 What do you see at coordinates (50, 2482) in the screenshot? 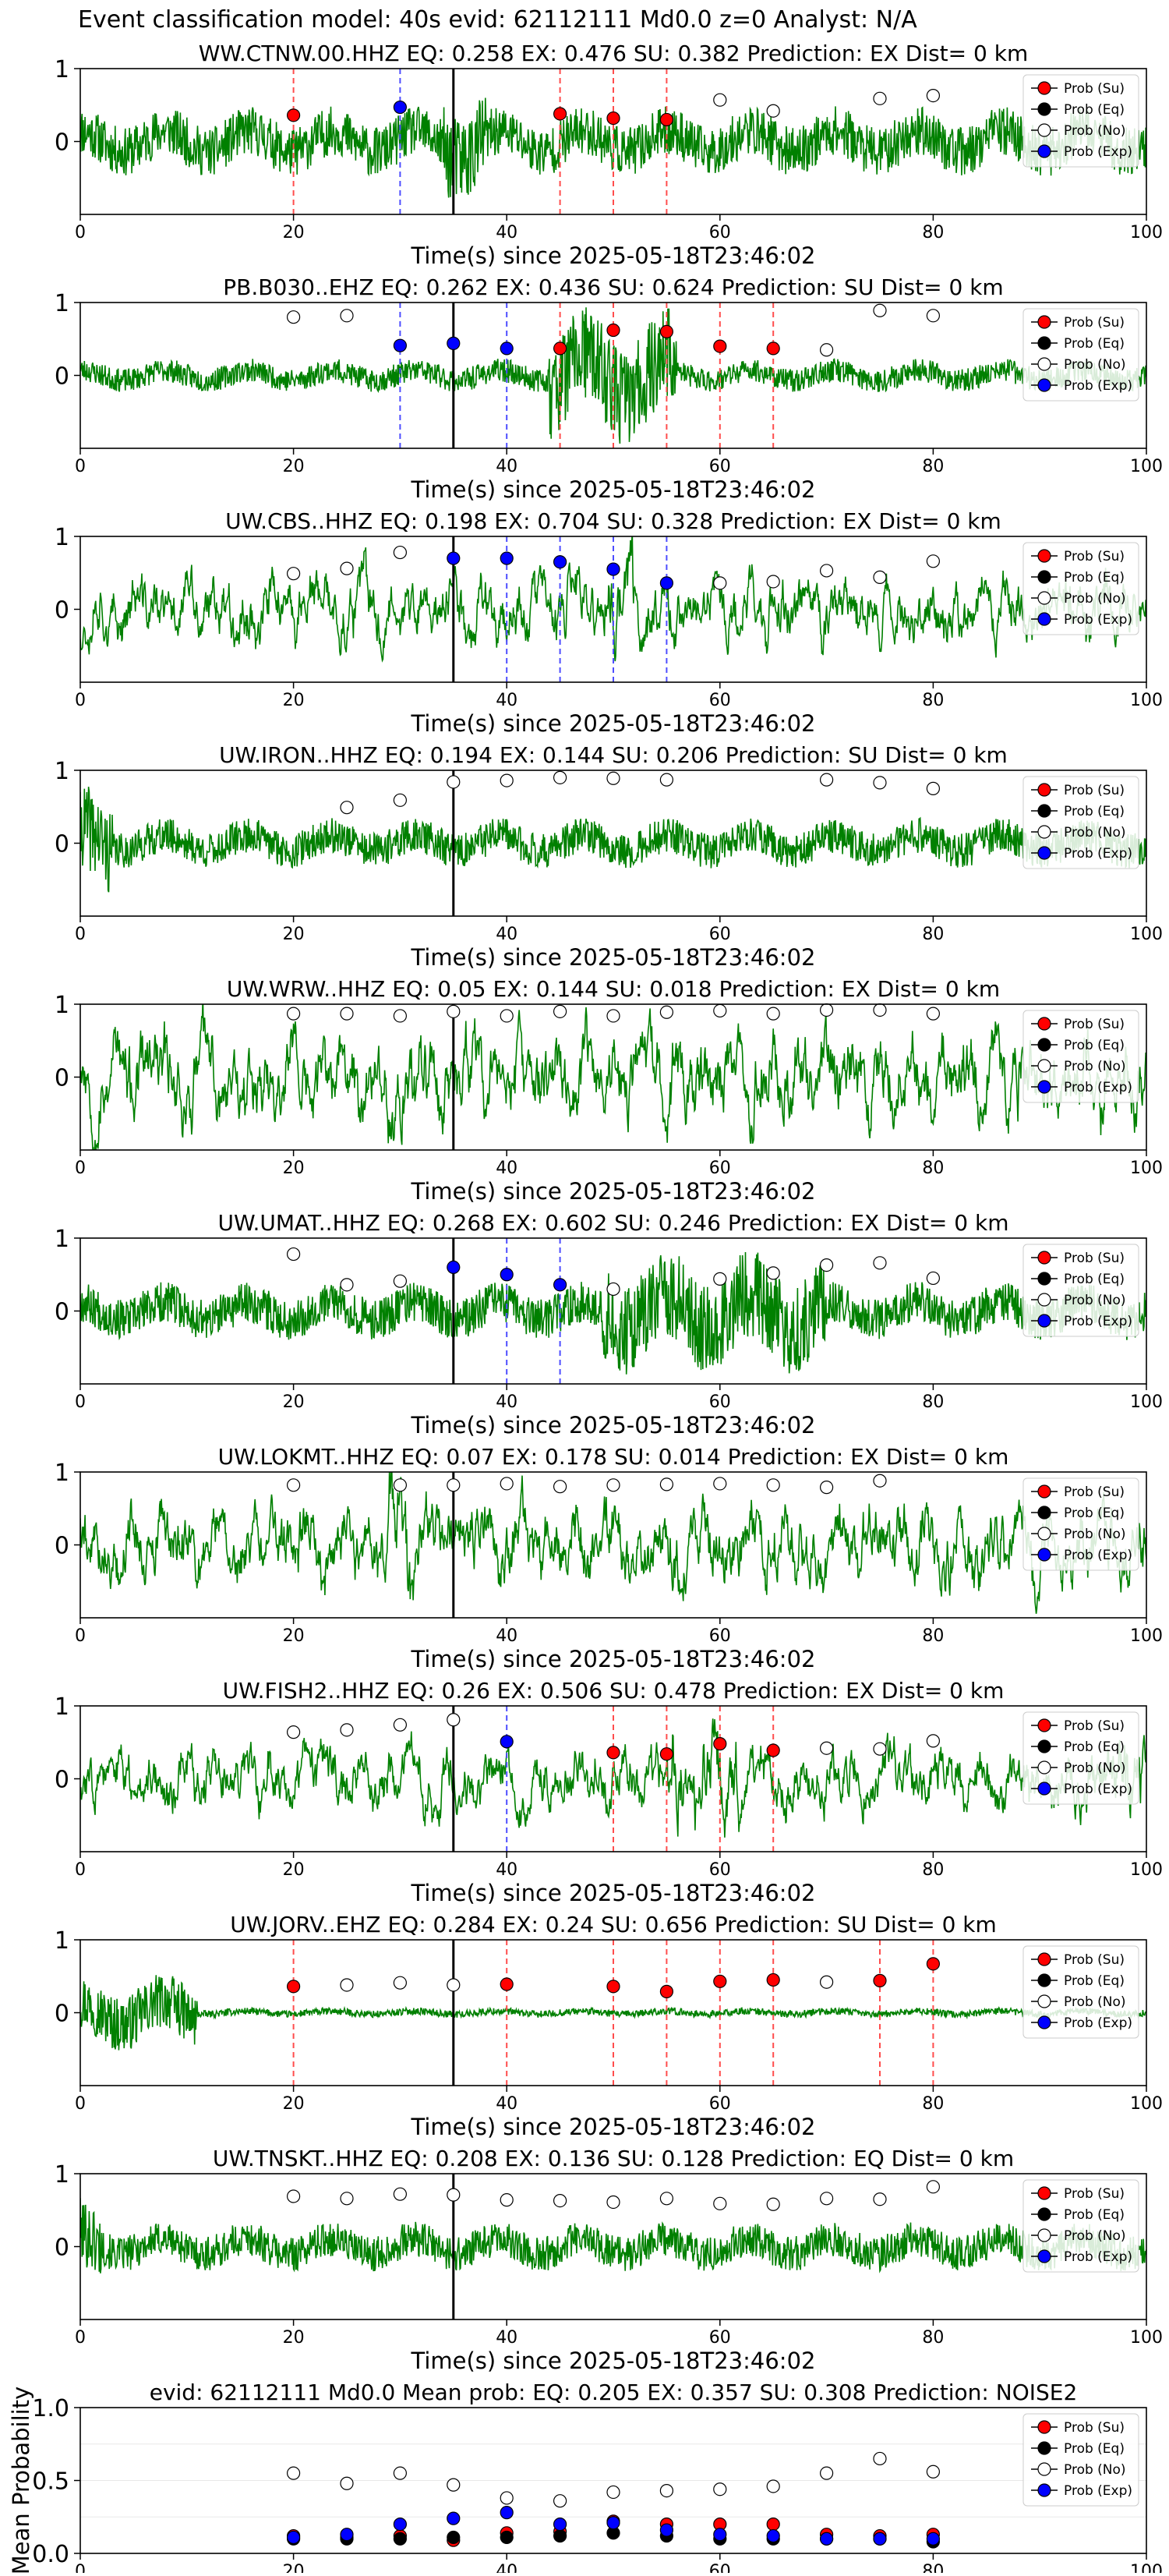
I see `y-tick-label: 0.5` at bounding box center [50, 2482].